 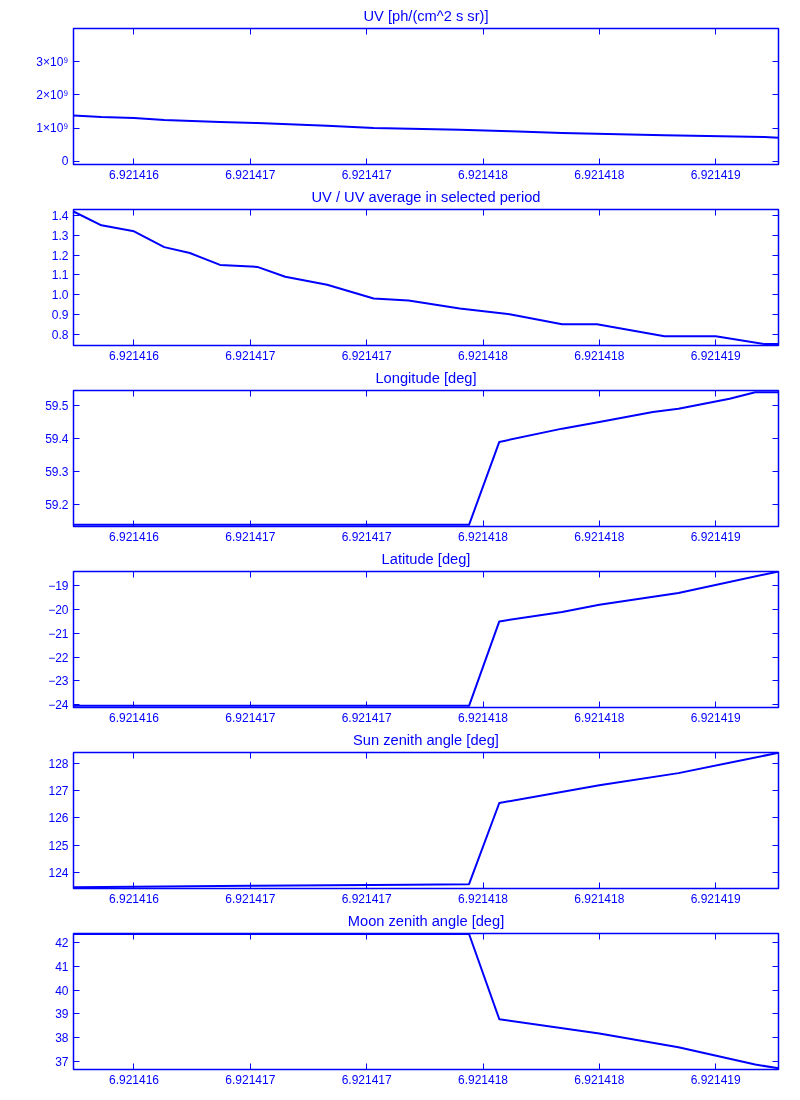 I want to click on y-tick-label: 126, so click(x=58, y=818).